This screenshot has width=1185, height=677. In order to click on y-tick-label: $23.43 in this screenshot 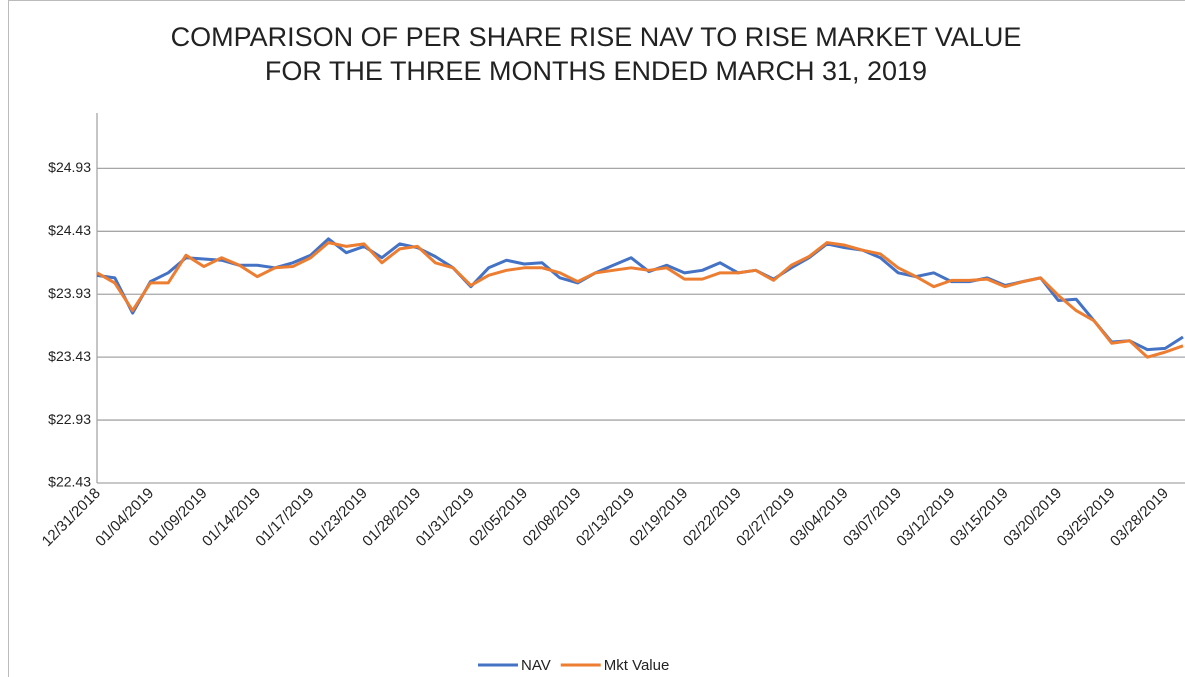, I will do `click(69, 356)`.